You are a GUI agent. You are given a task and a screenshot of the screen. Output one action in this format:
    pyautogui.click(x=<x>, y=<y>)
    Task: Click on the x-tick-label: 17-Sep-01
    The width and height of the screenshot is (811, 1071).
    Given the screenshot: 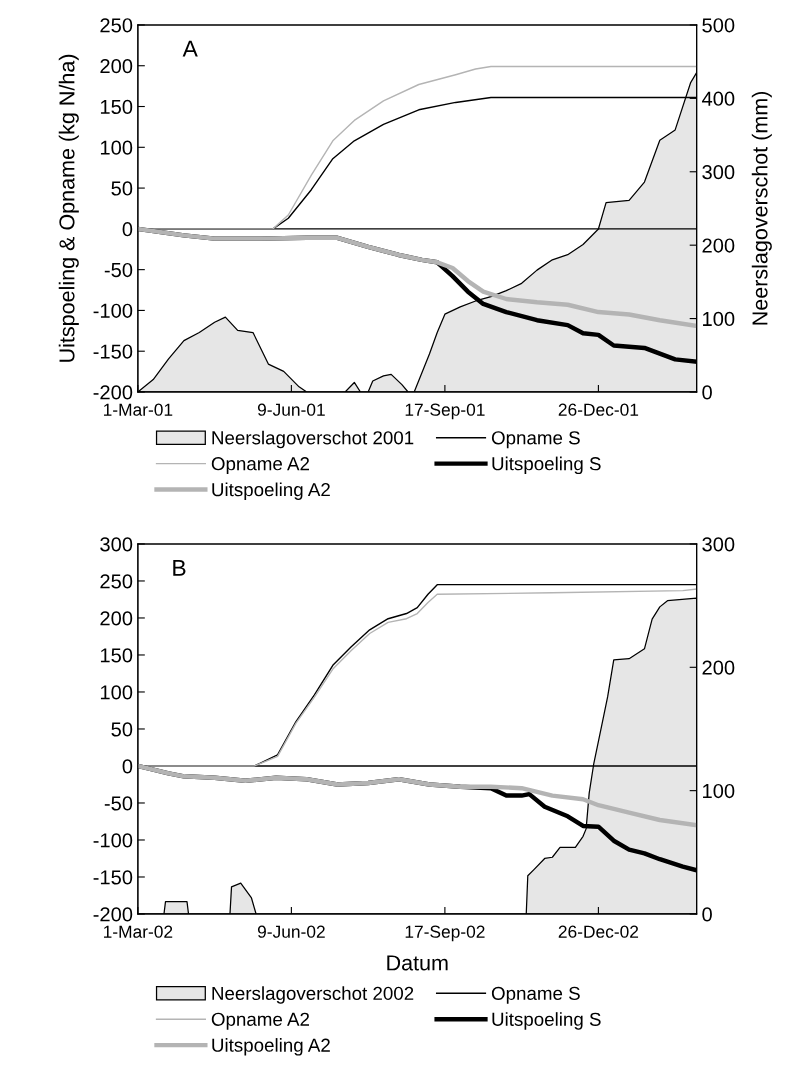 What is the action you would take?
    pyautogui.click(x=445, y=411)
    